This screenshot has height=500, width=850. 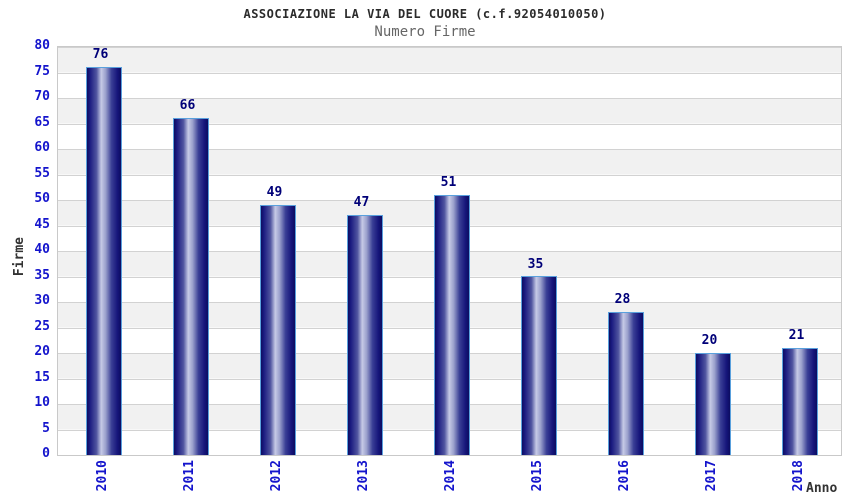 I want to click on y-tick-label: 50, so click(x=42, y=198).